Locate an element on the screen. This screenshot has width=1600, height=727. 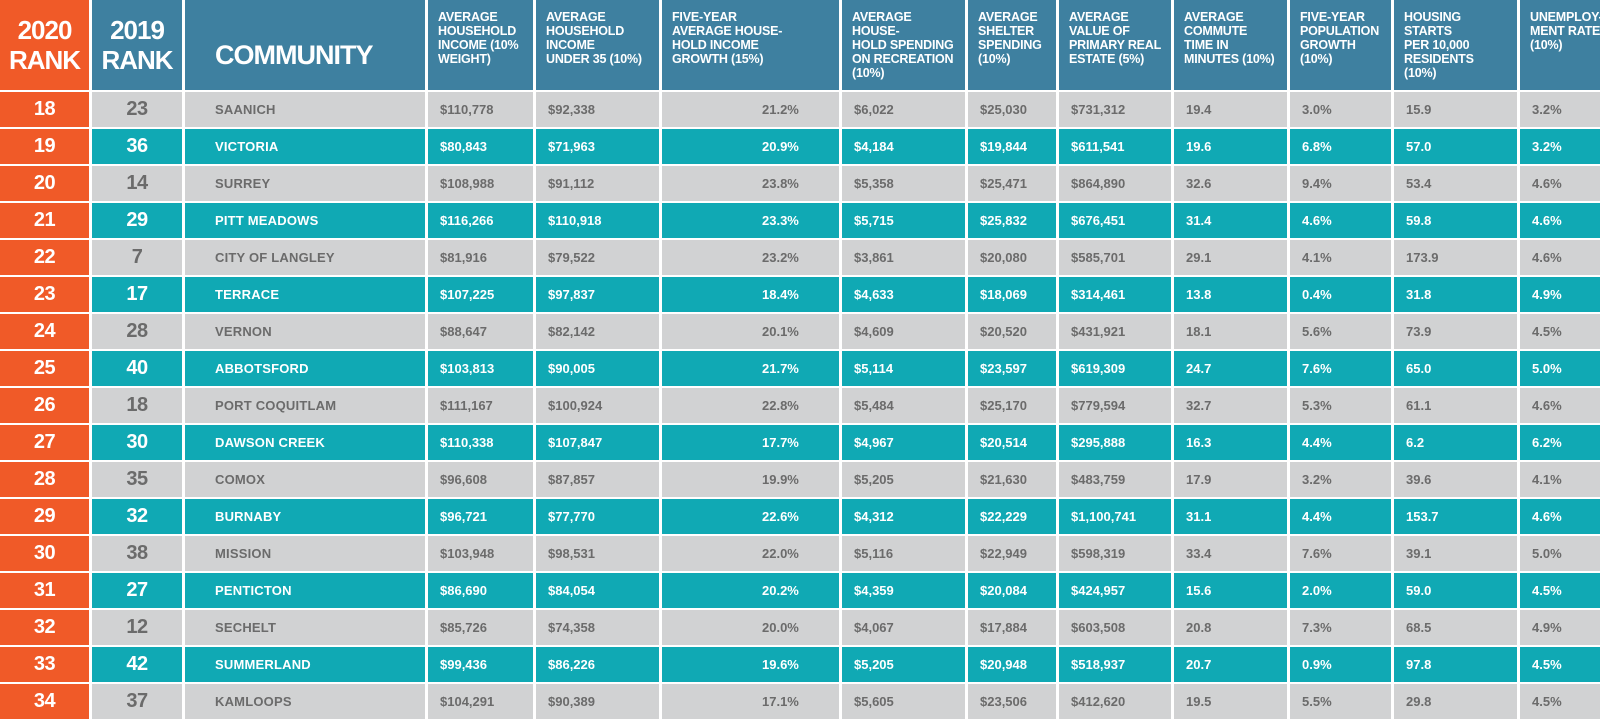
cell-housing-starts: 53.4 is located at coordinates (1455, 183).